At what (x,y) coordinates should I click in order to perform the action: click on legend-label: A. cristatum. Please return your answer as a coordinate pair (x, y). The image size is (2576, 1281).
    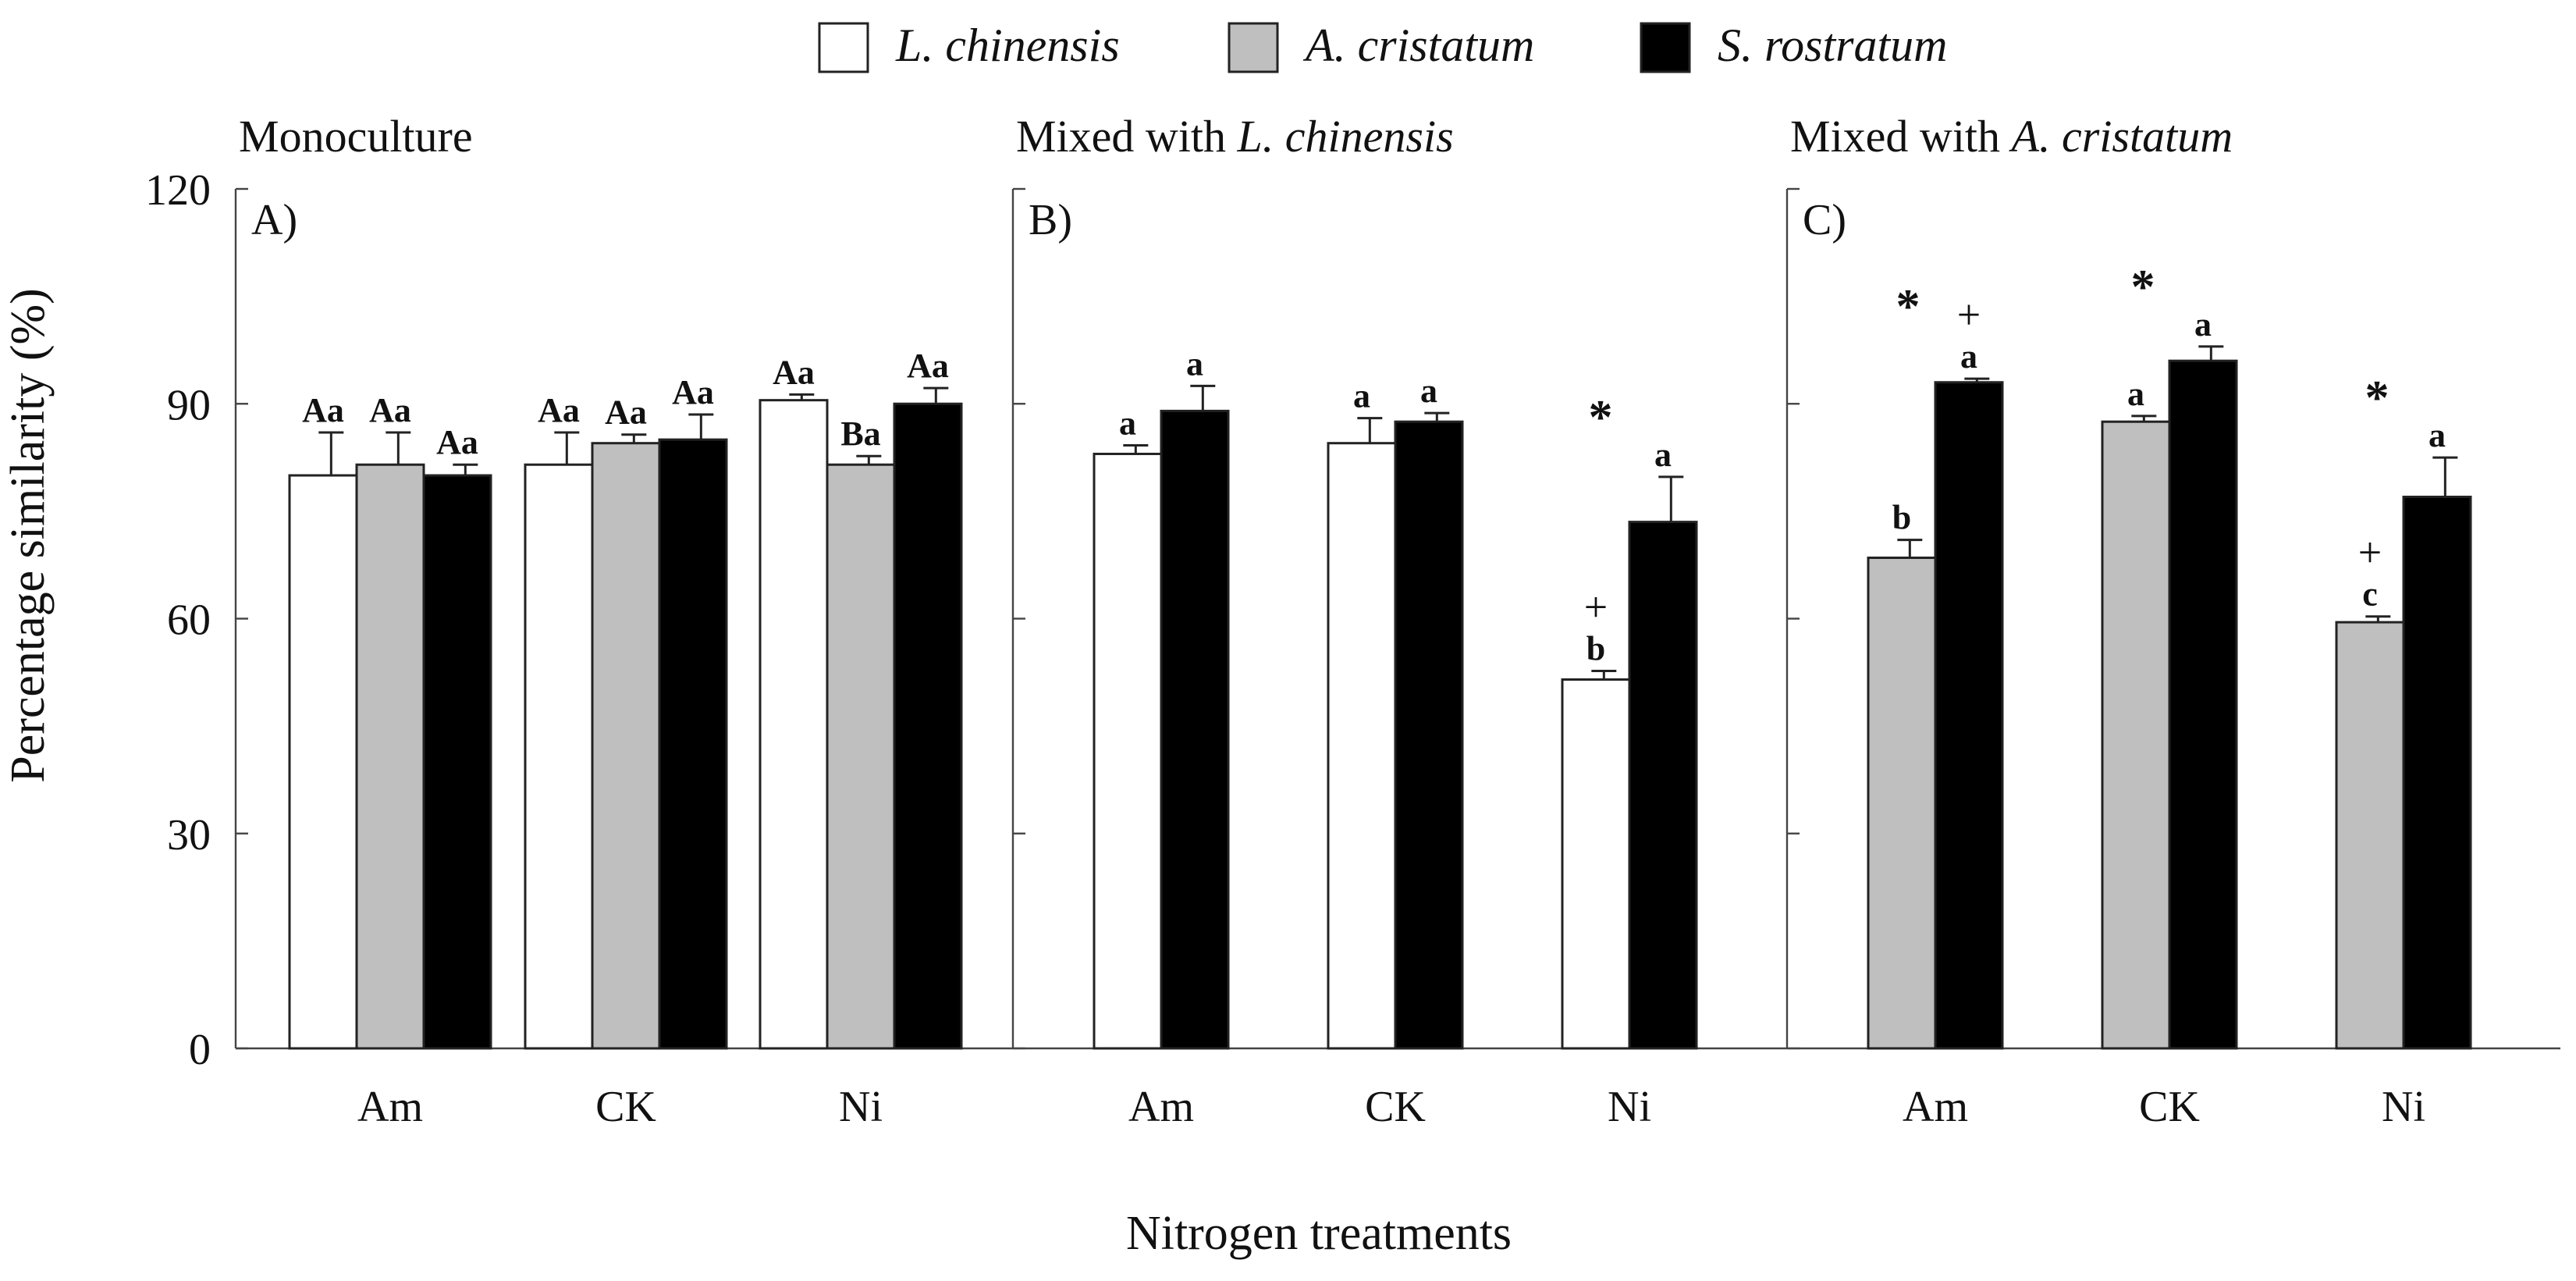
    Looking at the image, I should click on (1418, 46).